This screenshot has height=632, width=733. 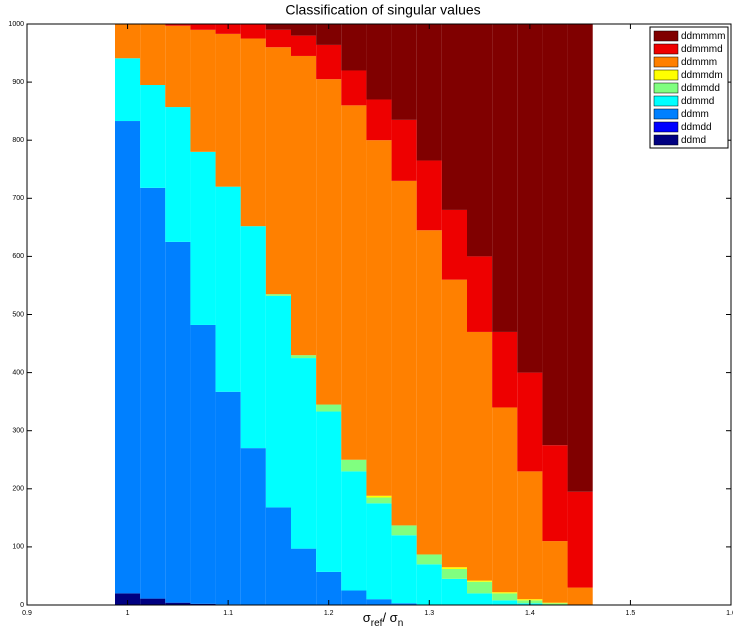 I want to click on x-tick-label: 1, so click(x=128, y=613).